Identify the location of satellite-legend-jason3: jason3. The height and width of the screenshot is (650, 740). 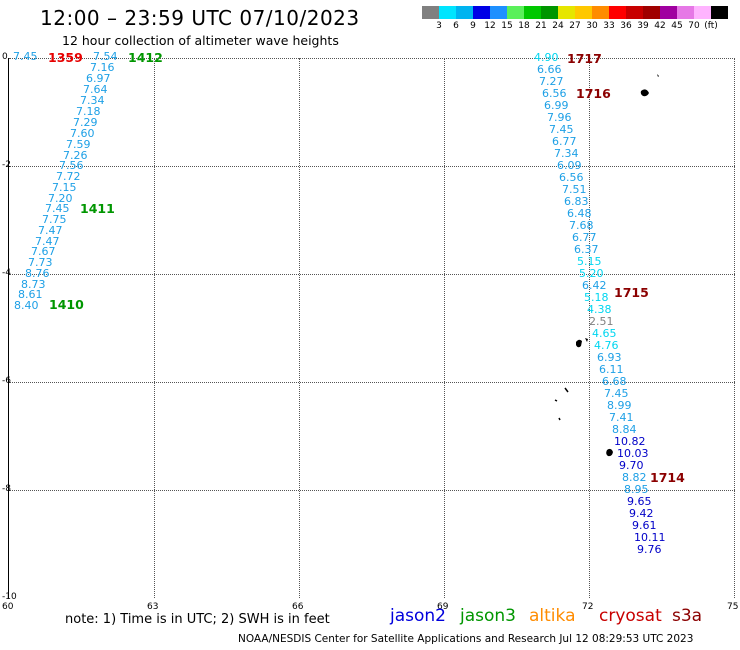
(488, 616).